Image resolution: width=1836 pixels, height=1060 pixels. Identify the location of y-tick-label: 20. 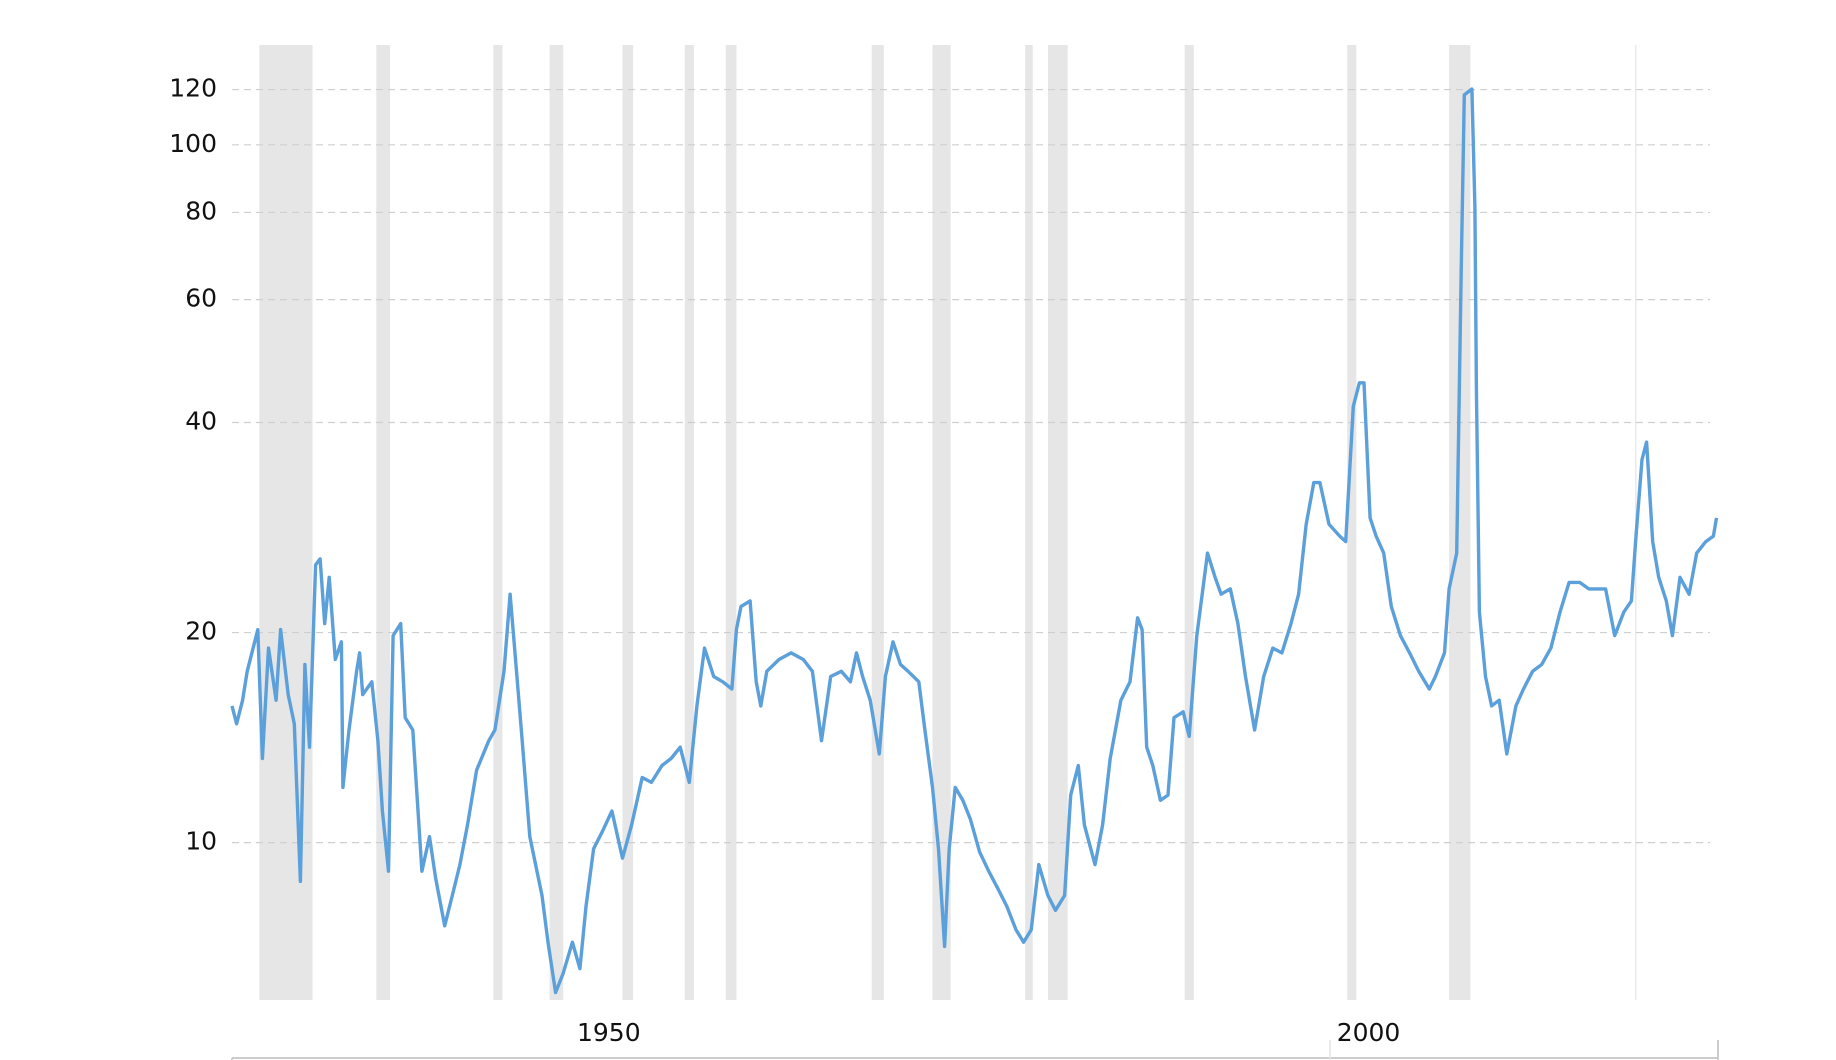
(201, 631).